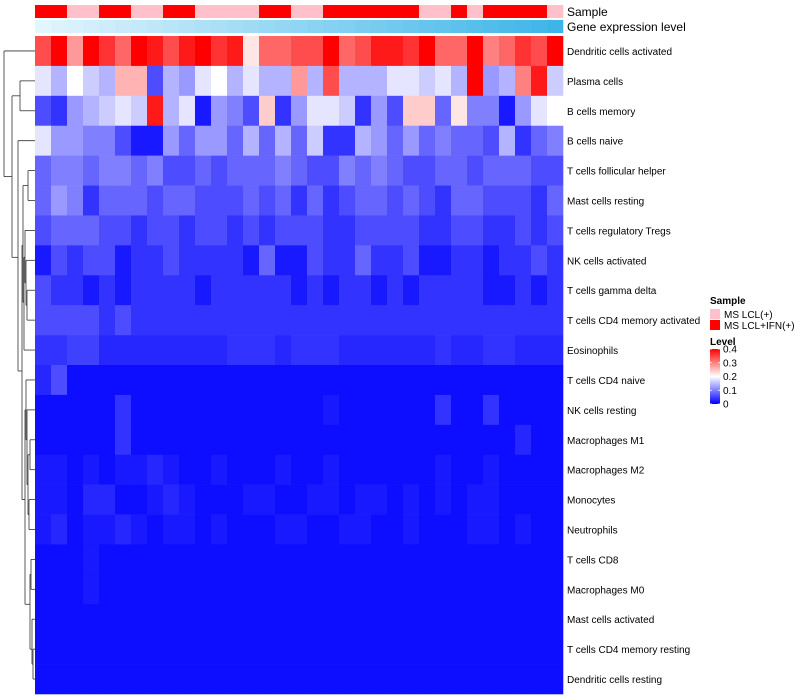 This screenshot has width=800, height=700. Describe the element at coordinates (19, 365) in the screenshot. I see `row-dendrogram` at that location.